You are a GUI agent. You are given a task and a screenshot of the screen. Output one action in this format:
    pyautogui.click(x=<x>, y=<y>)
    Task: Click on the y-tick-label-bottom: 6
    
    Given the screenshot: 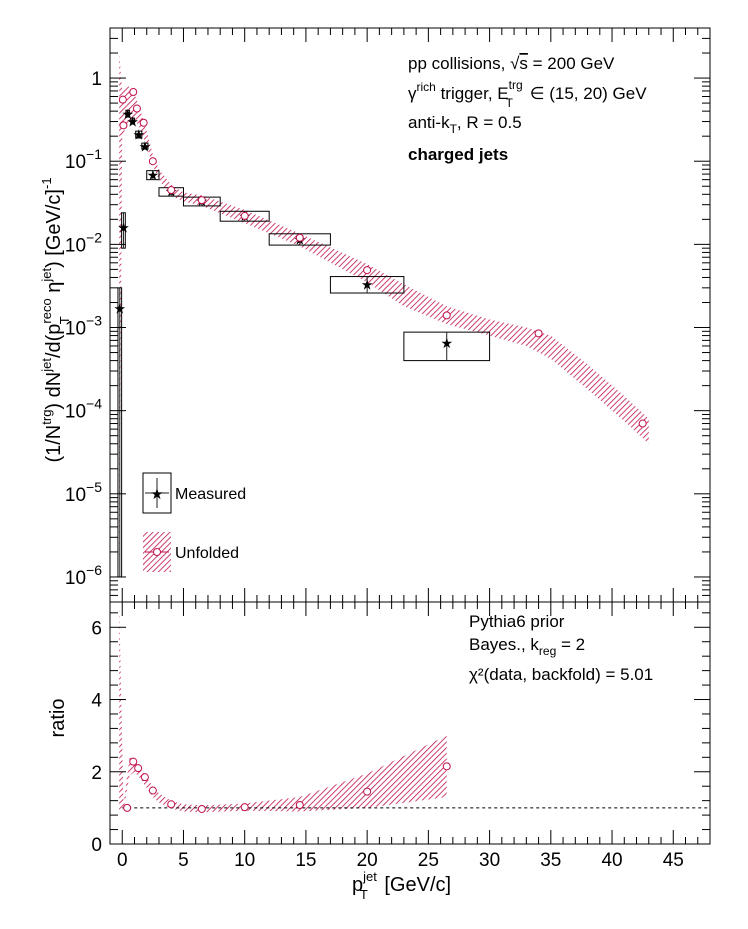 What is the action you would take?
    pyautogui.click(x=96, y=628)
    